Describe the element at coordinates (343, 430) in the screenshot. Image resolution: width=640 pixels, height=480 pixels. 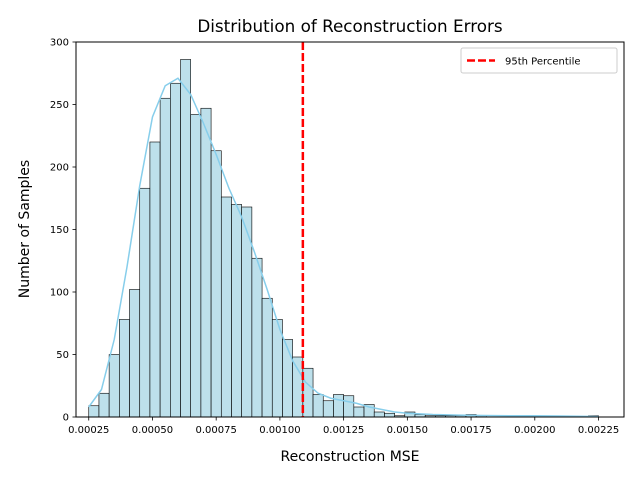
I see `x-tick-label: 0.00125` at that location.